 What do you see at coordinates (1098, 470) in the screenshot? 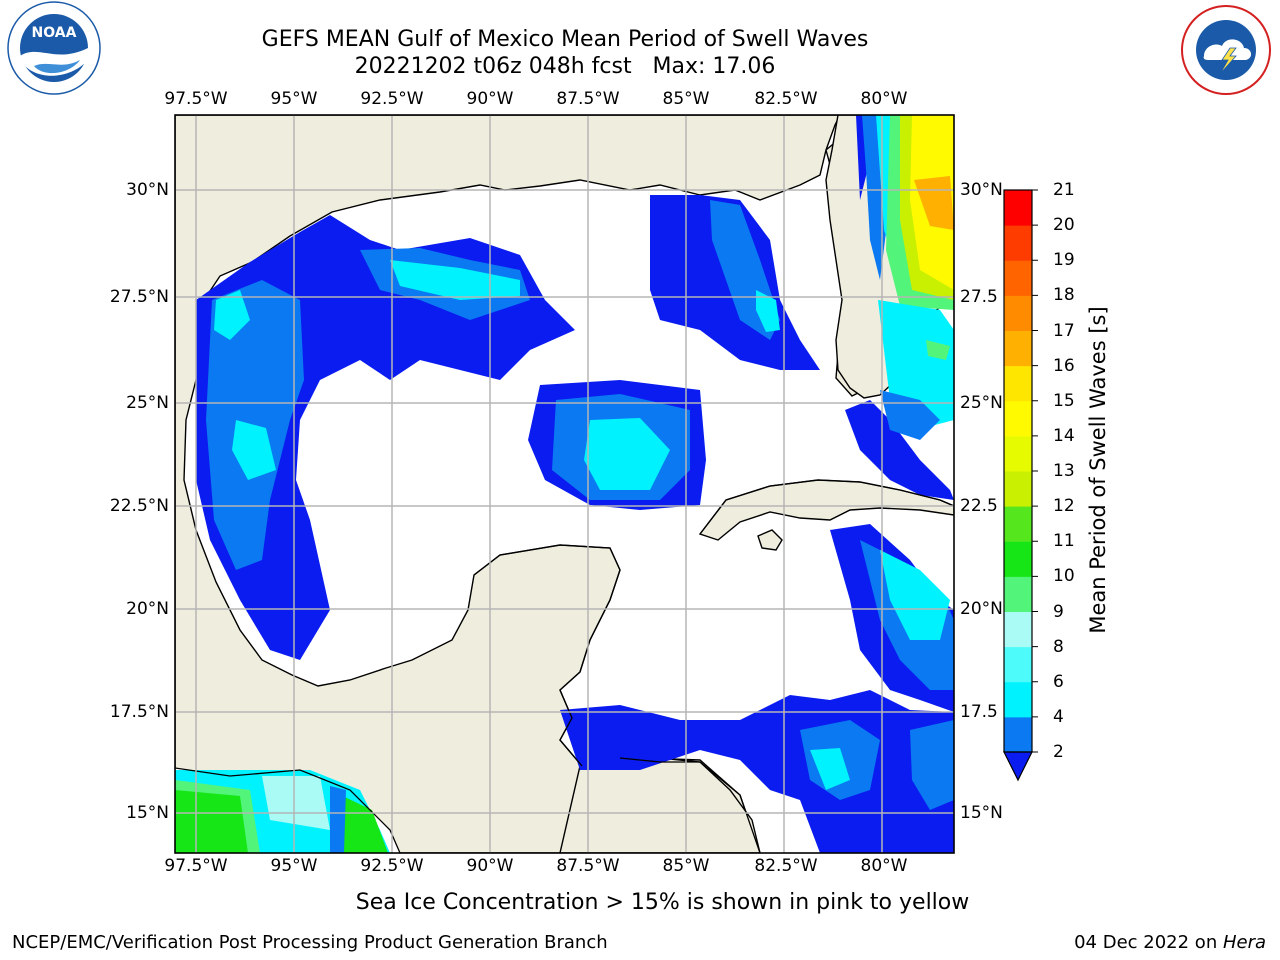
I see `colorbar-label-text: Mean Period of Swell Waves [s]` at bounding box center [1098, 470].